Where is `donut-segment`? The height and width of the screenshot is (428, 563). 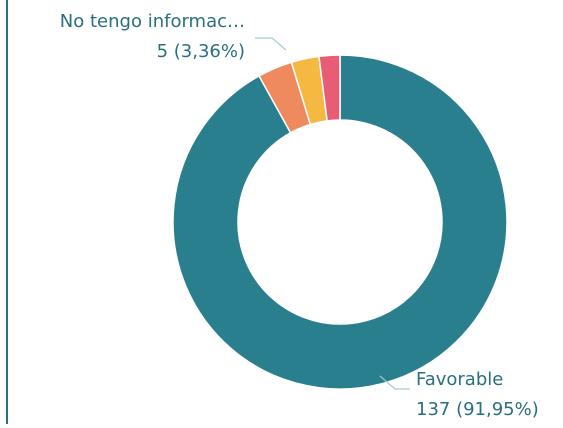 donut-segment is located at coordinates (329, 88).